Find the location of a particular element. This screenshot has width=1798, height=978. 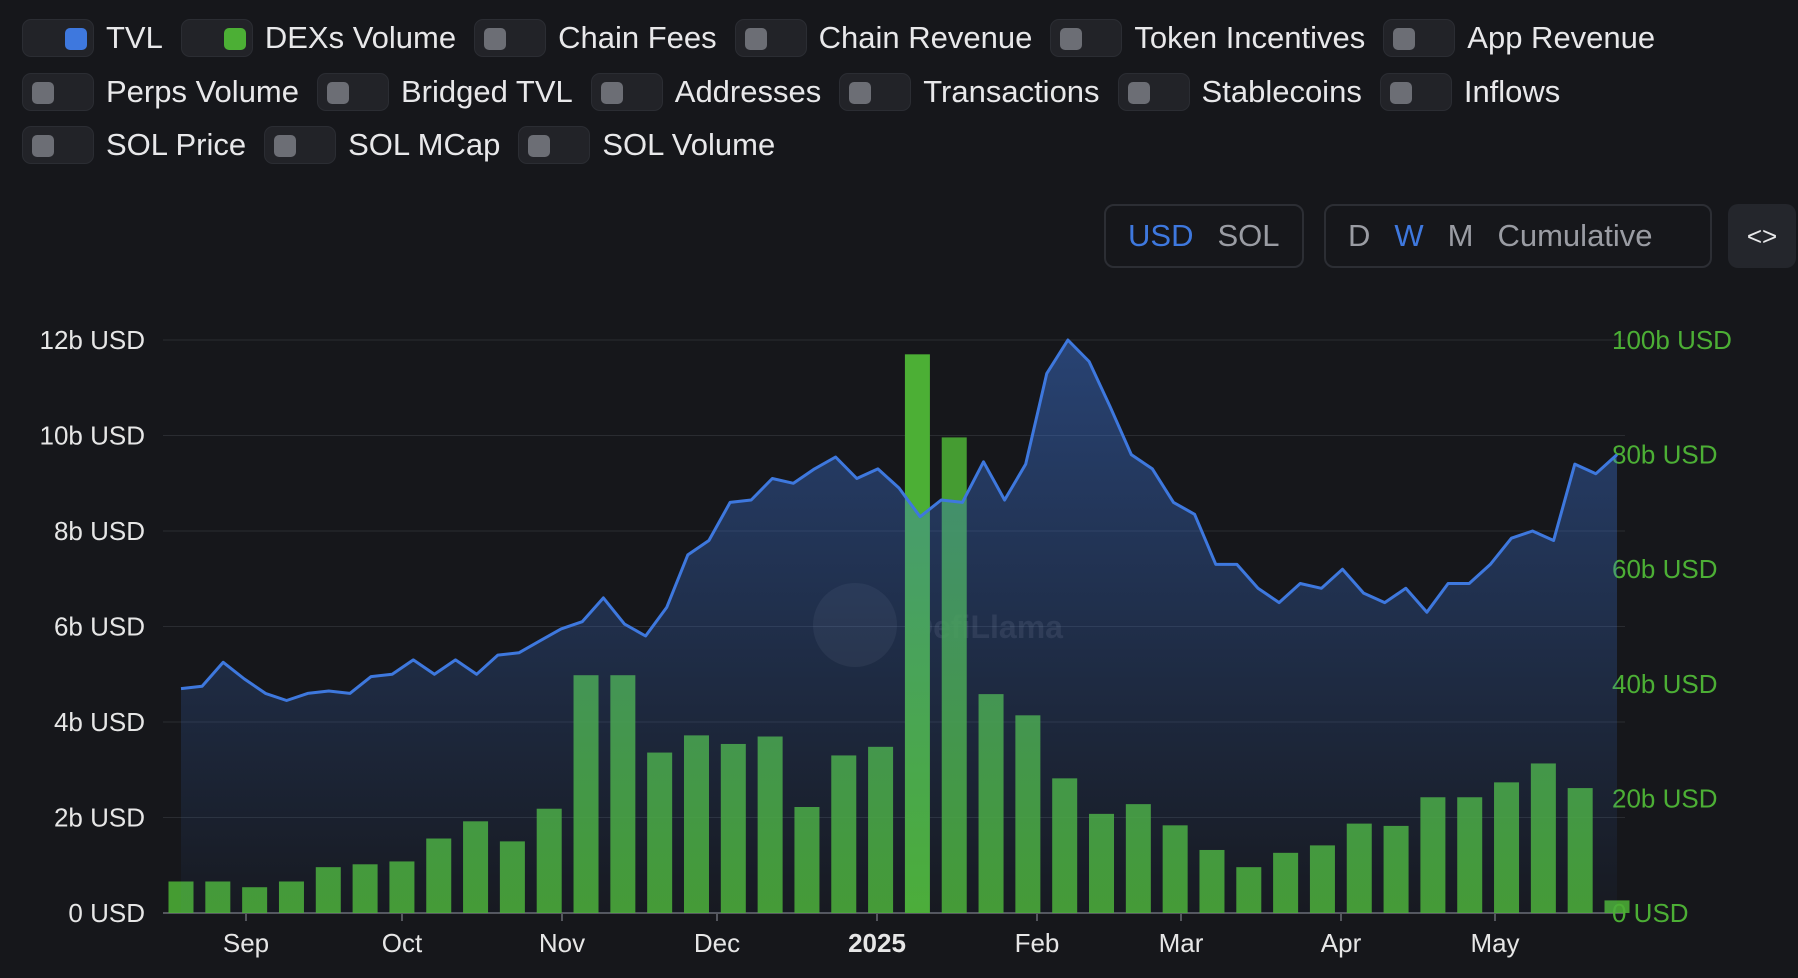

toggle-label: Chain Fees is located at coordinates (637, 37).